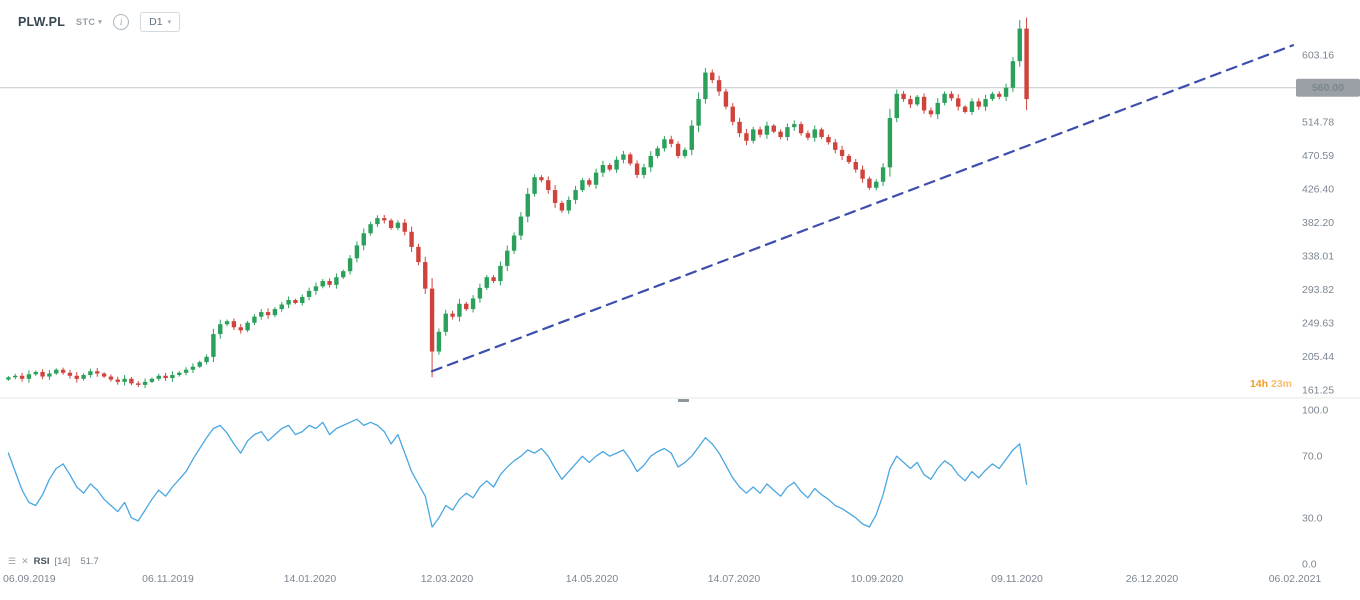 The image size is (1360, 600). What do you see at coordinates (1315, 488) in the screenshot?
I see `rsi-scale-axis: 100.0 70.0 30.0 0.0` at bounding box center [1315, 488].